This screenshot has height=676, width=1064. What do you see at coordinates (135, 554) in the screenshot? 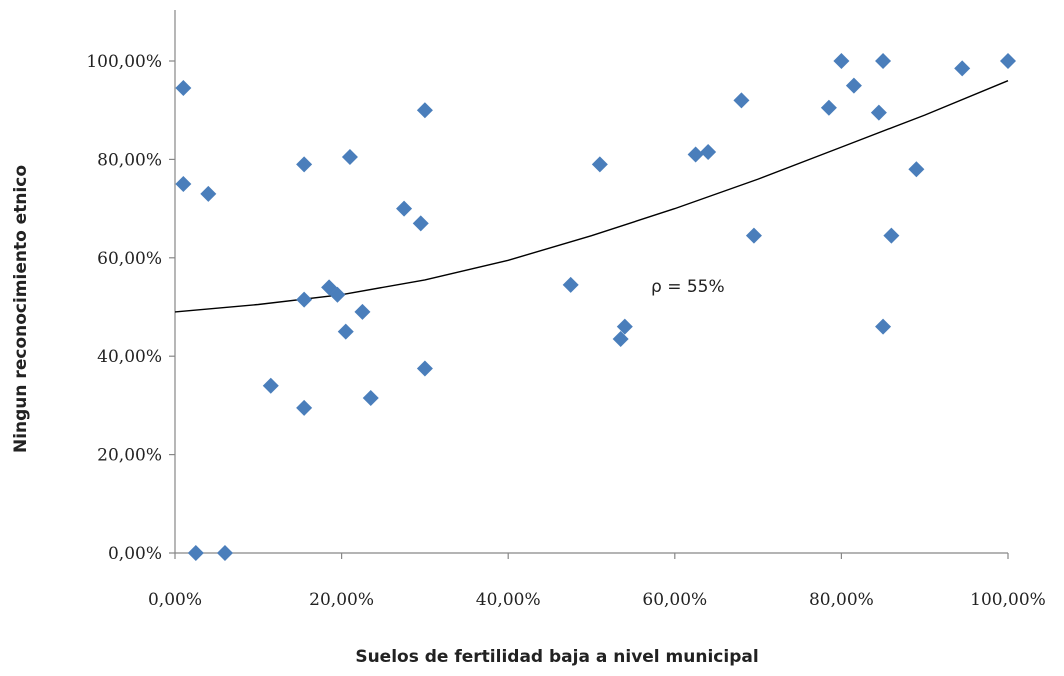
I see `y-tick-label: 0,00%` at bounding box center [135, 554].